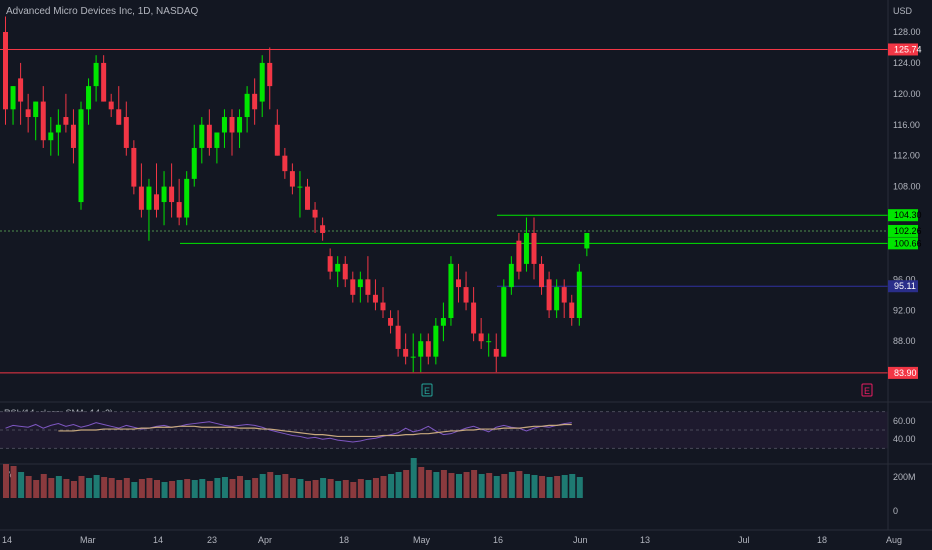  What do you see at coordinates (904, 341) in the screenshot?
I see `price-tick-label: 88.00` at bounding box center [904, 341].